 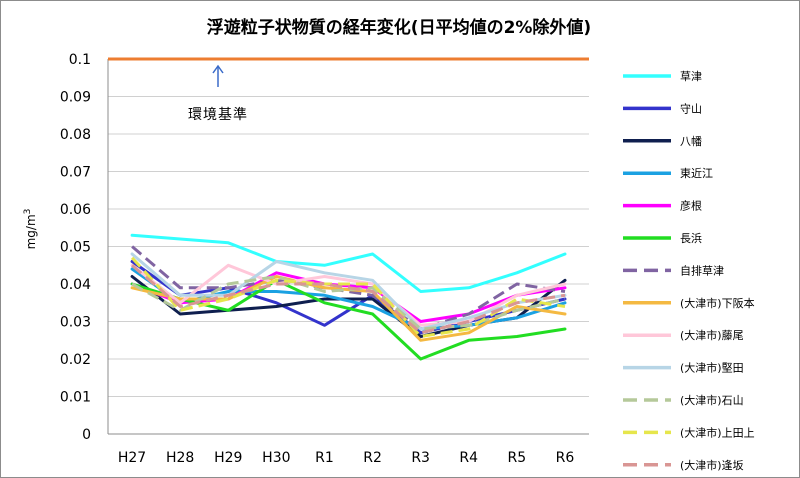 What do you see at coordinates (712, 400) in the screenshot?
I see `legend-label: (大津市)石山` at bounding box center [712, 400].